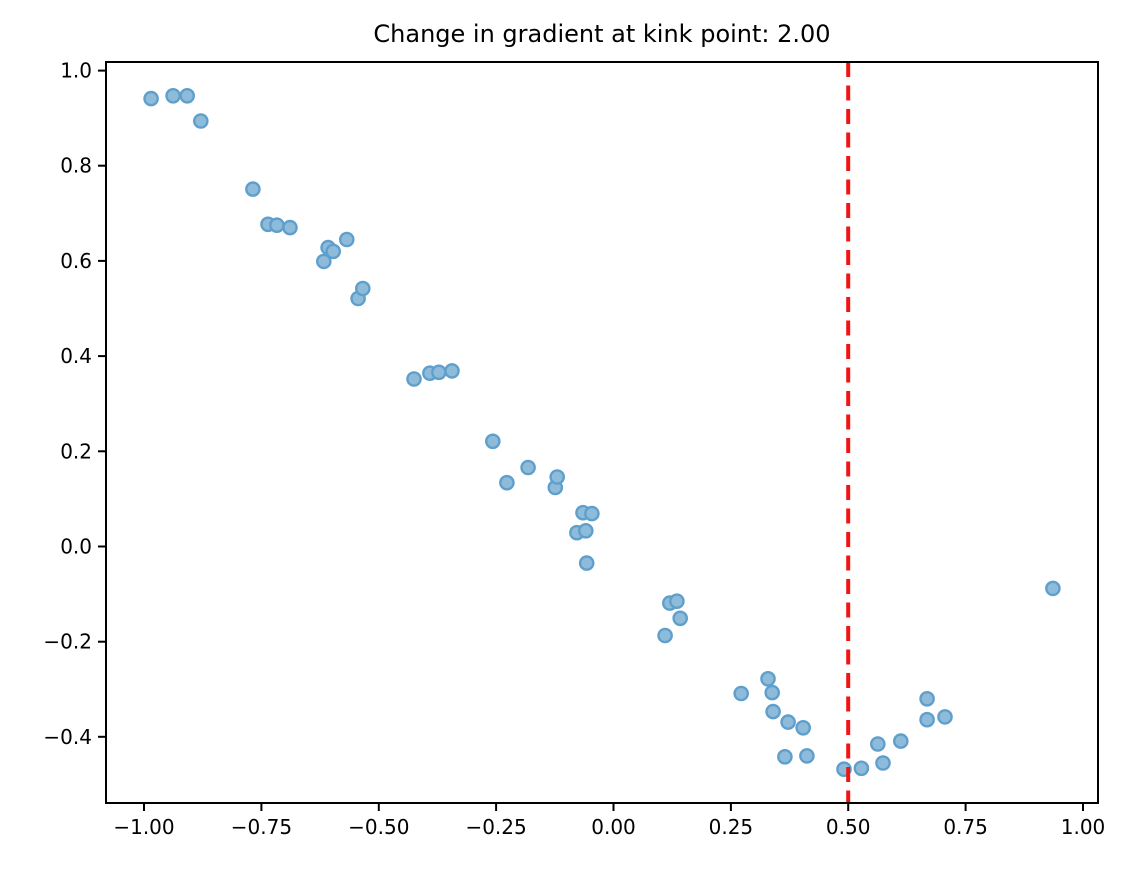  I want to click on y-tick-label: 0.6, so click(76, 261).